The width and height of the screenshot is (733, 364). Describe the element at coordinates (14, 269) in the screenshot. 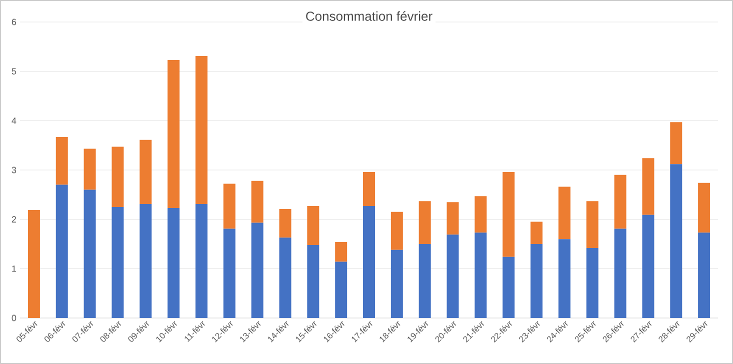

I see `y-tick-label: 1` at that location.